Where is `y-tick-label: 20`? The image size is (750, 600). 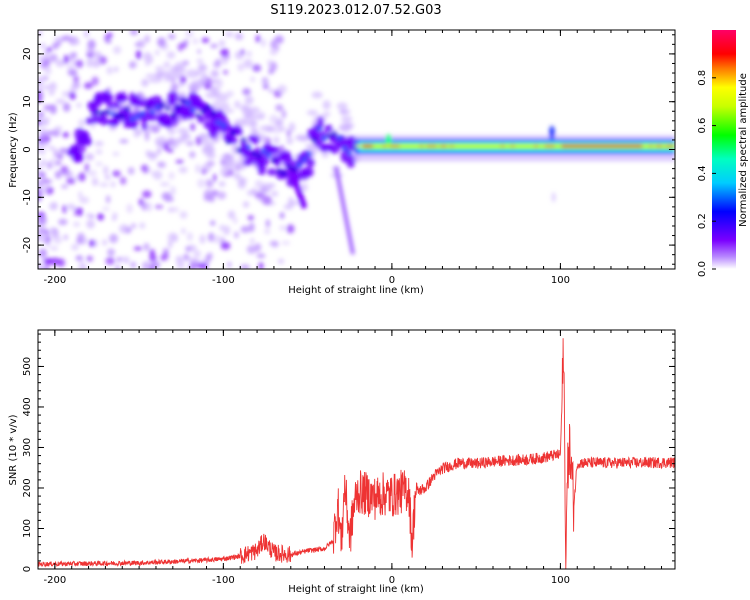
y-tick-label: 20 is located at coordinates (27, 54).